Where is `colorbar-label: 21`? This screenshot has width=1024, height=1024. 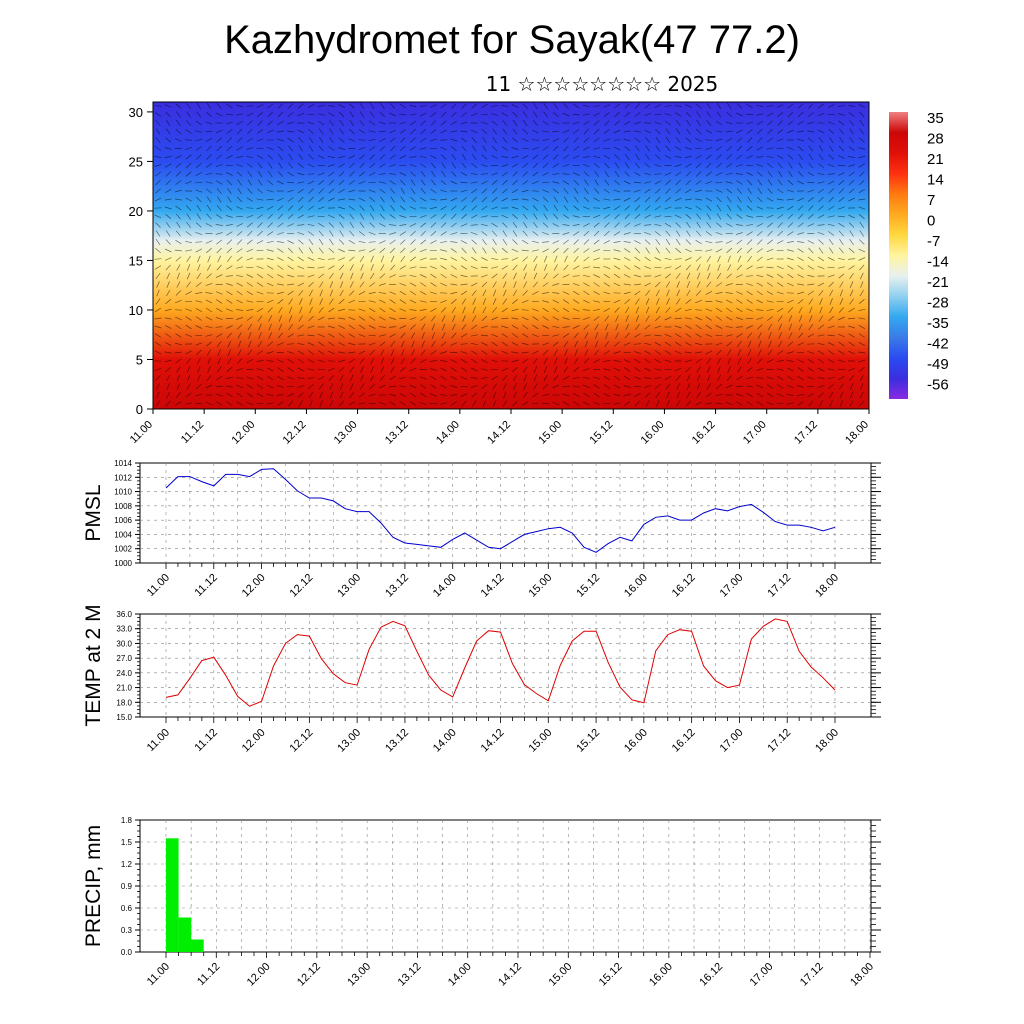 colorbar-label: 21 is located at coordinates (935, 159).